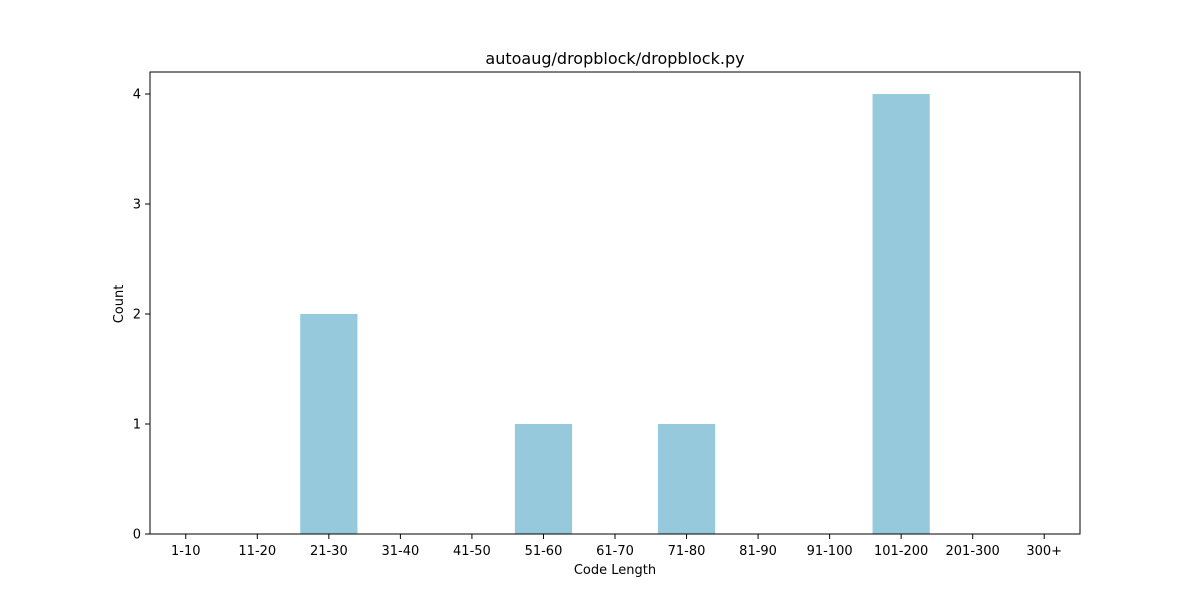 The image size is (1200, 600). I want to click on y-tick-label: 3, so click(137, 205).